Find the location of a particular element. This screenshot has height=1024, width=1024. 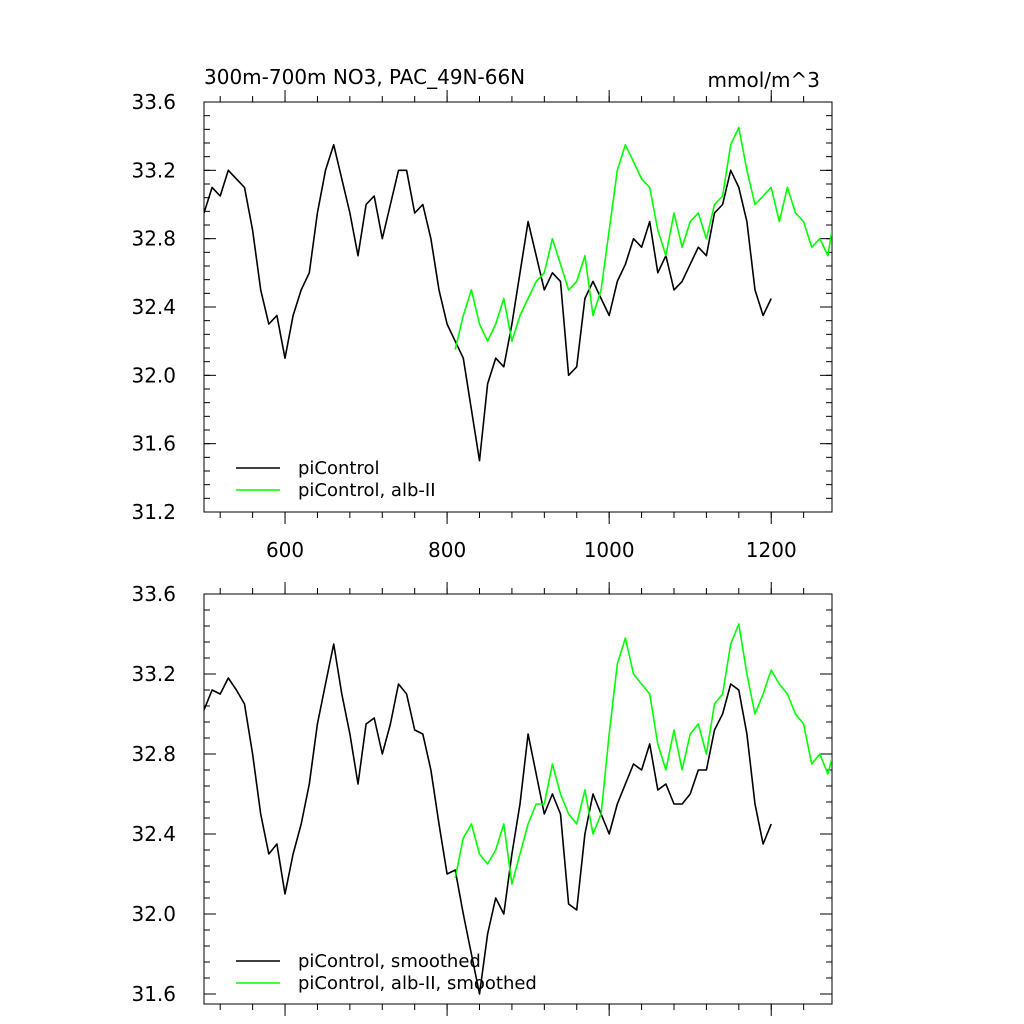

legend-label: piControl is located at coordinates (339, 468).